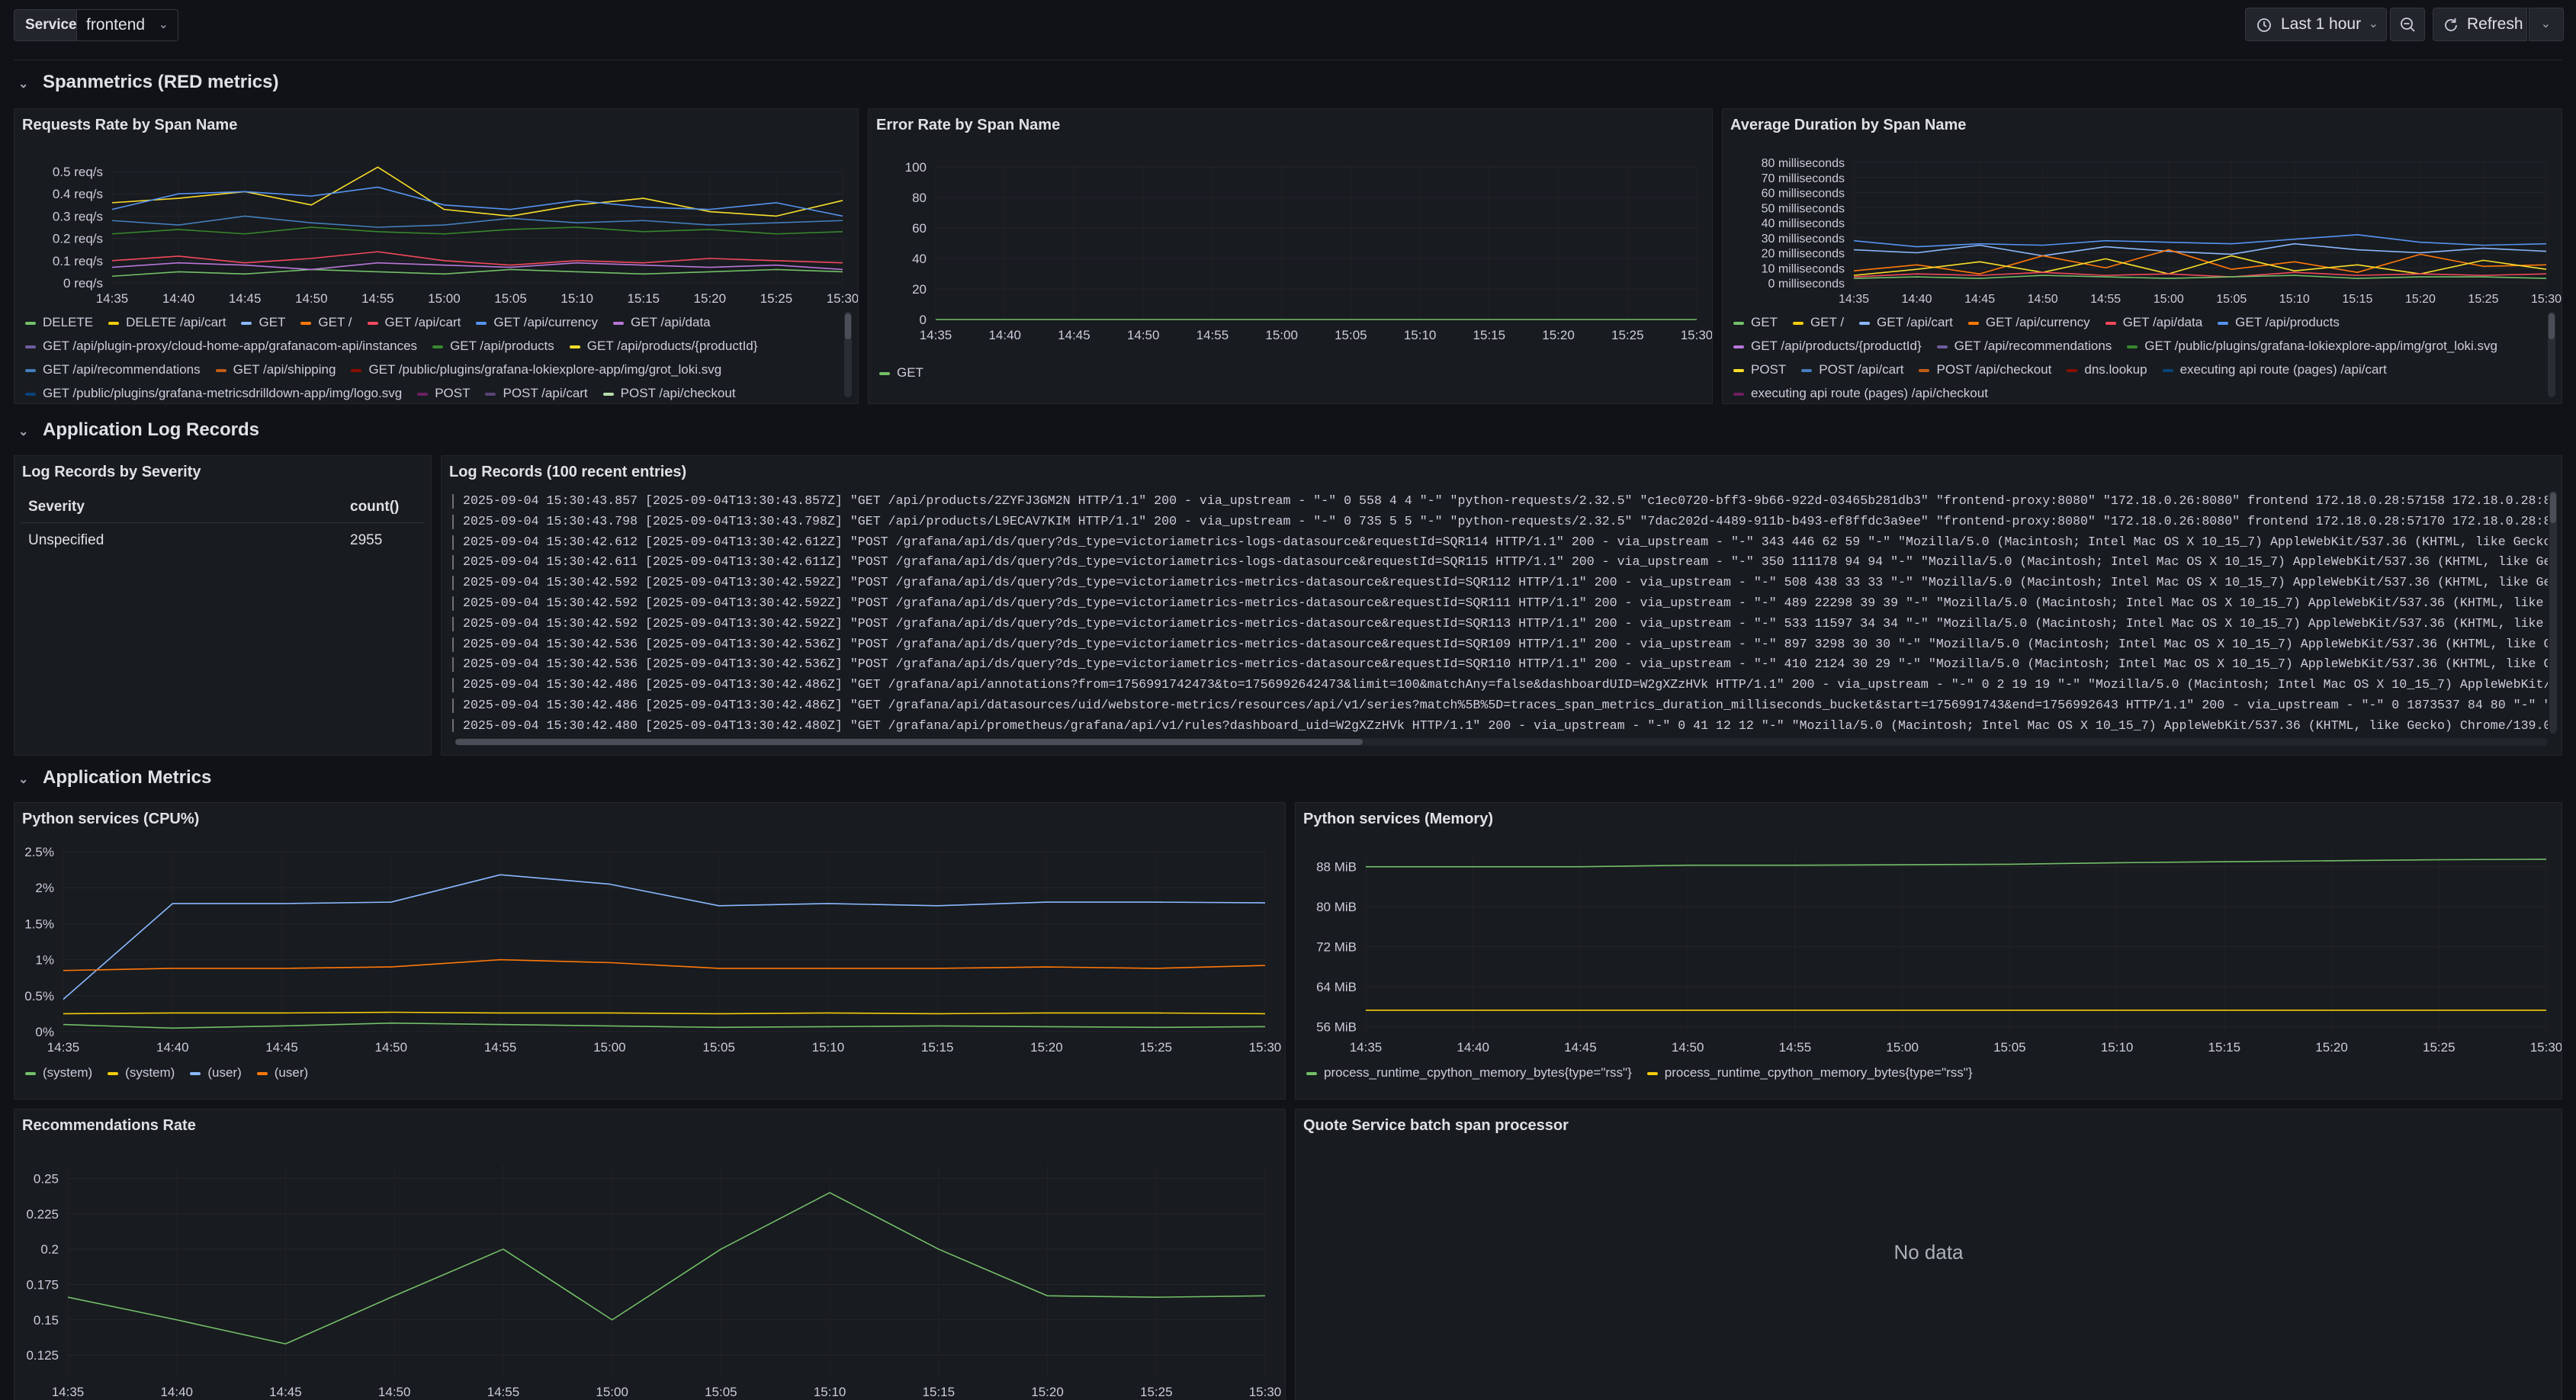 The image size is (2576, 1400). I want to click on legend-item: dns.lookup, so click(2107, 369).